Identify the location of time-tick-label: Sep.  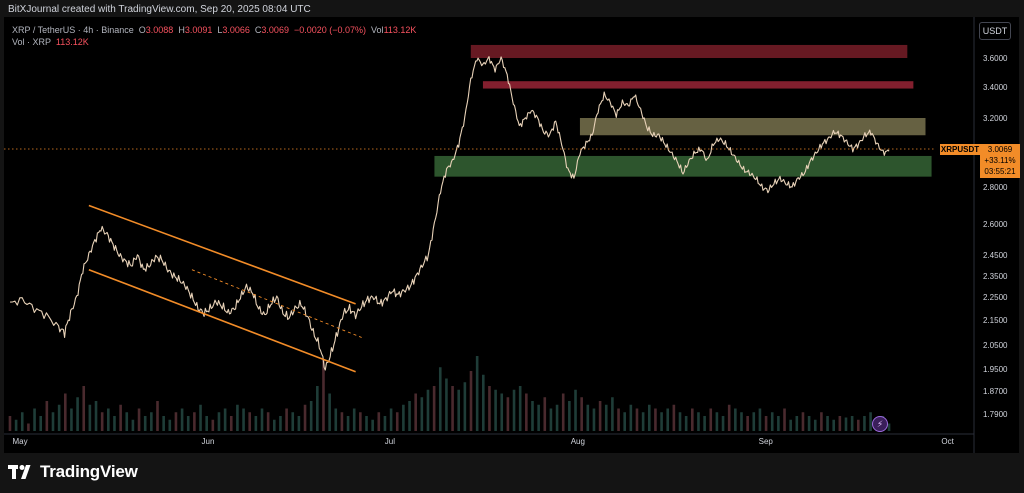
(766, 441).